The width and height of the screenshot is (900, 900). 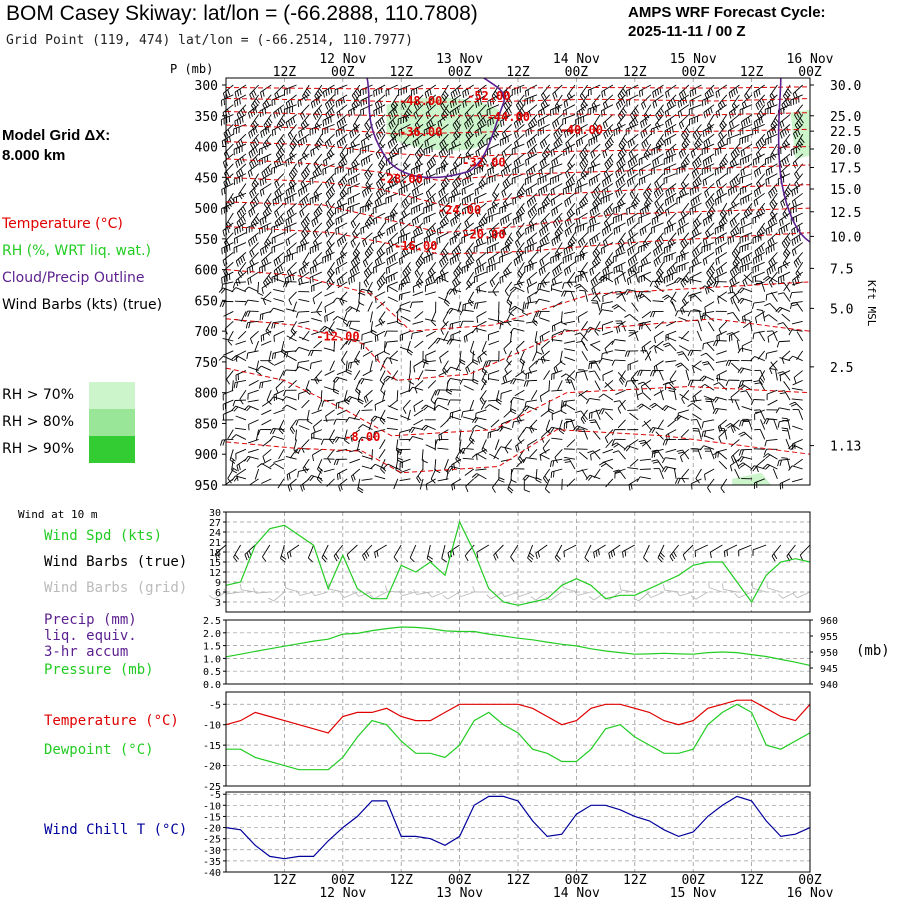 What do you see at coordinates (576, 59) in the screenshot?
I see `date-label: 14 Nov` at bounding box center [576, 59].